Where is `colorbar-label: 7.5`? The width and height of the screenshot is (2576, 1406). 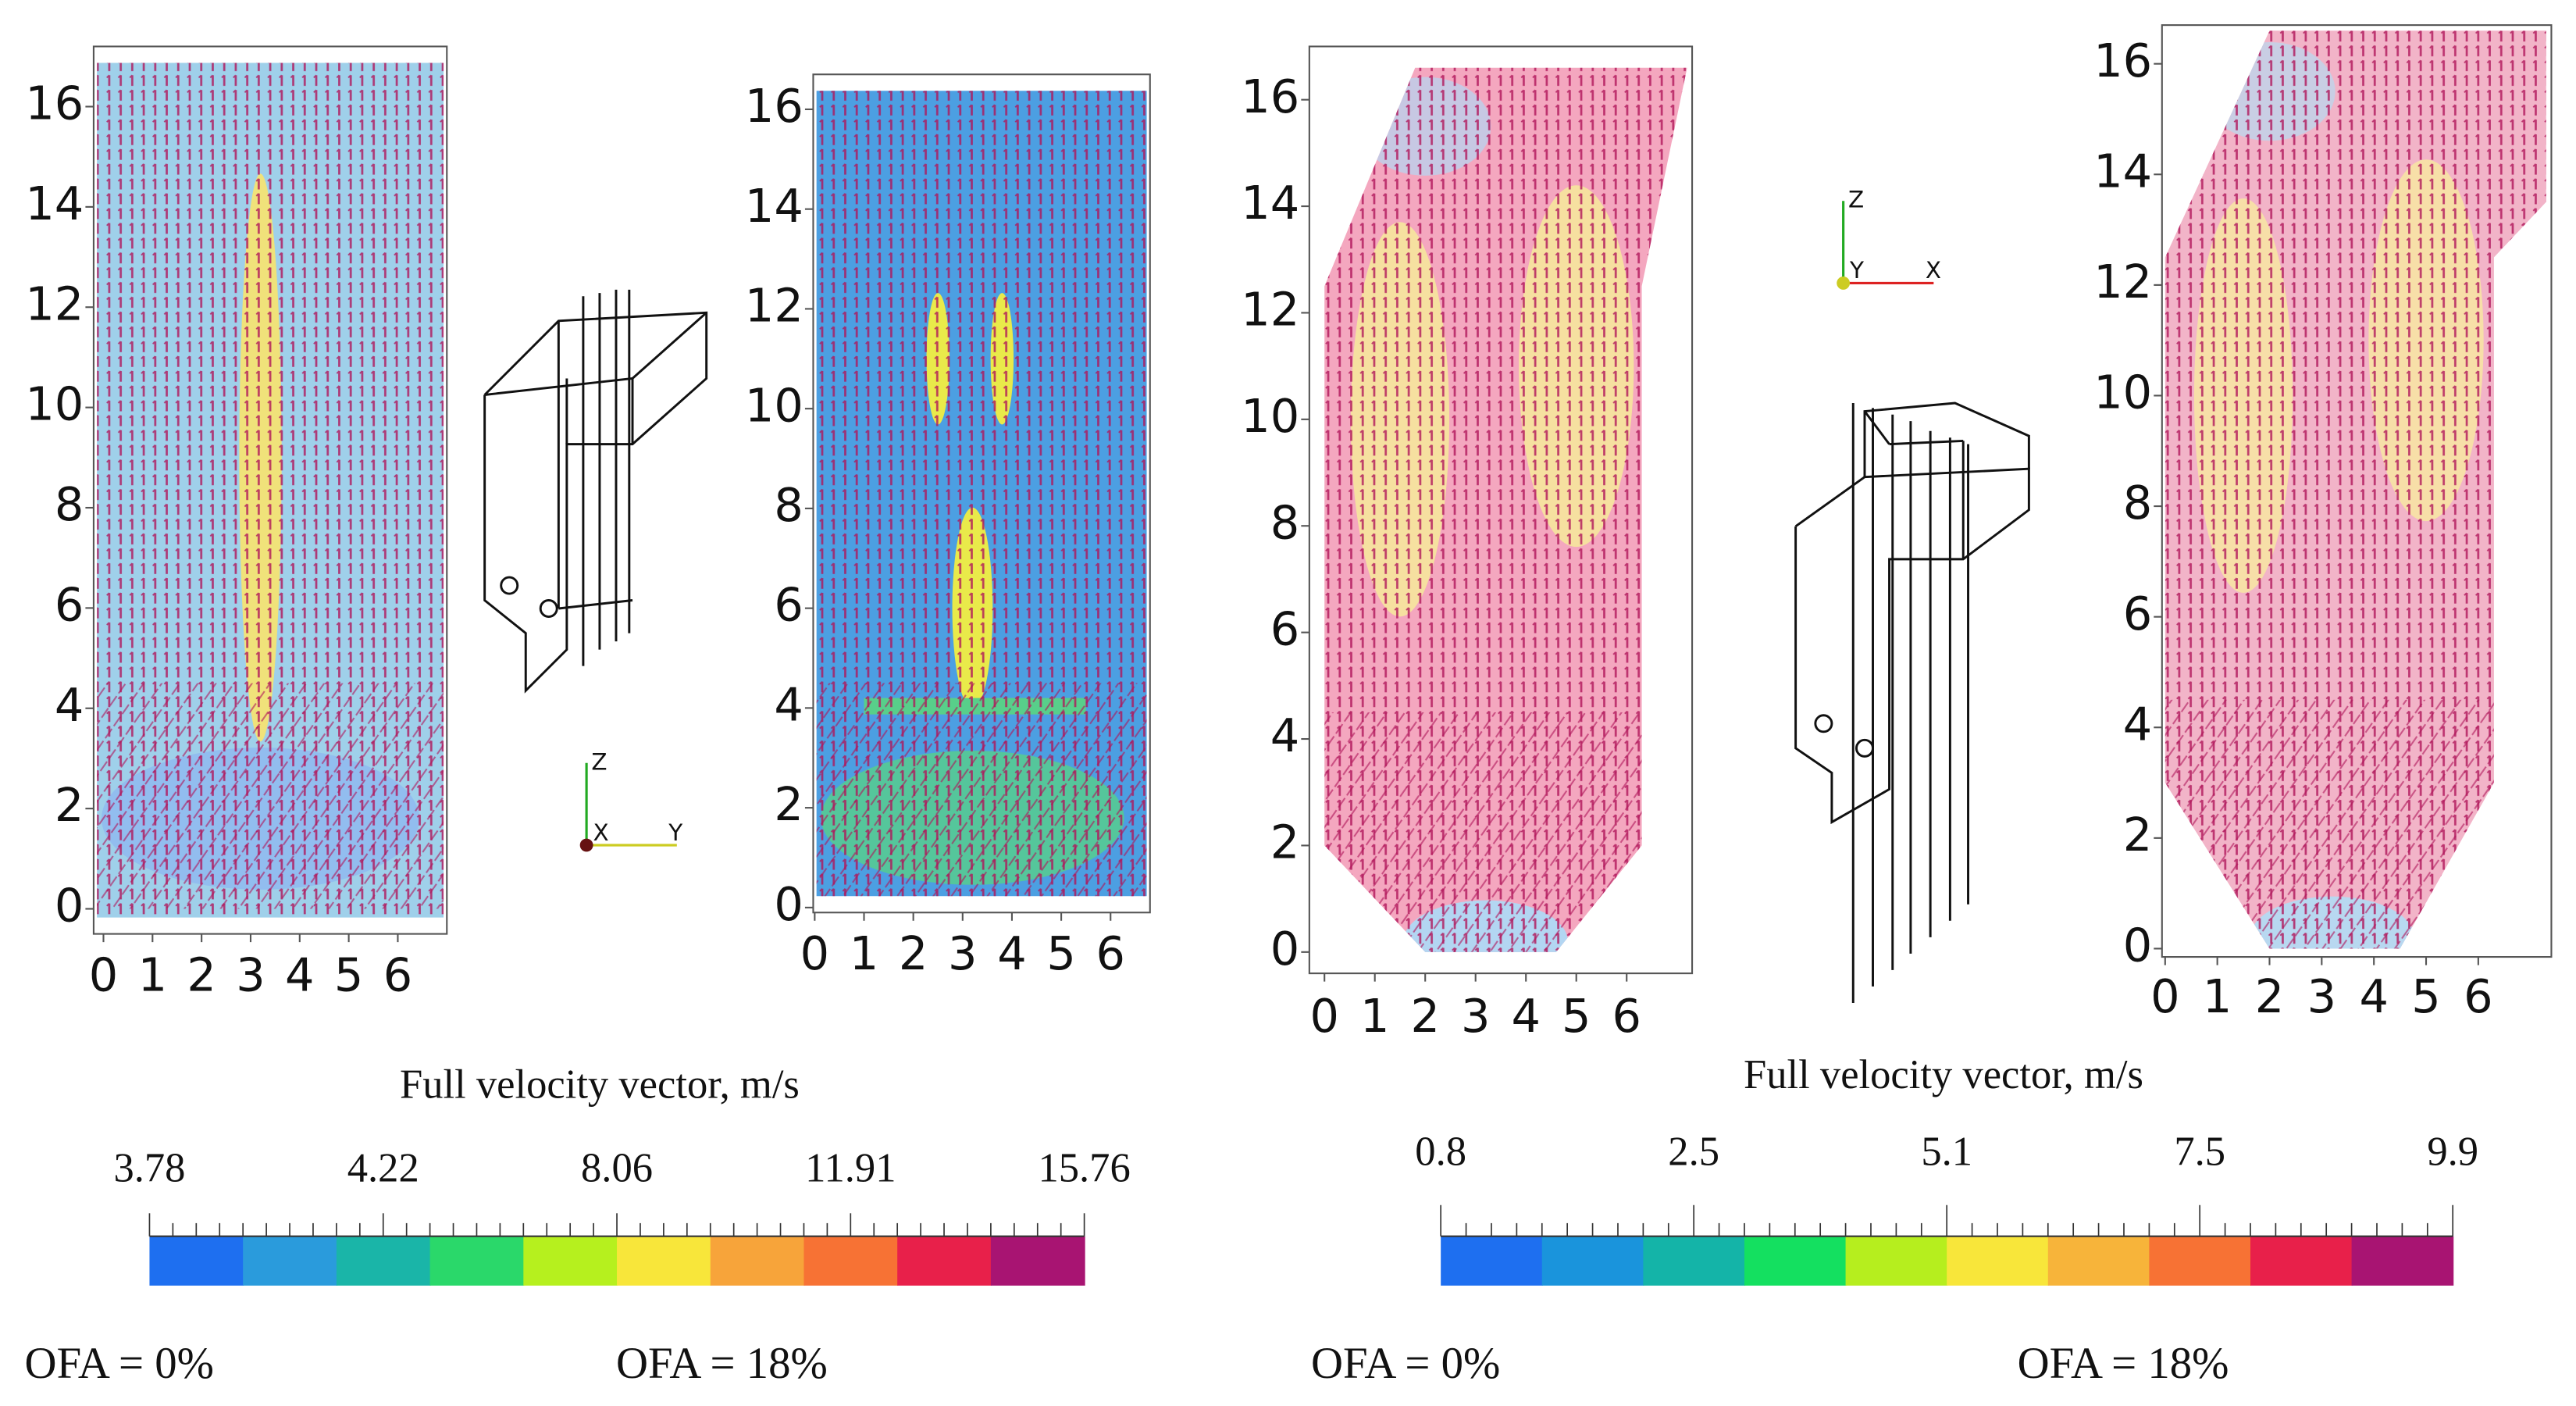
colorbar-label: 7.5 is located at coordinates (2199, 1152).